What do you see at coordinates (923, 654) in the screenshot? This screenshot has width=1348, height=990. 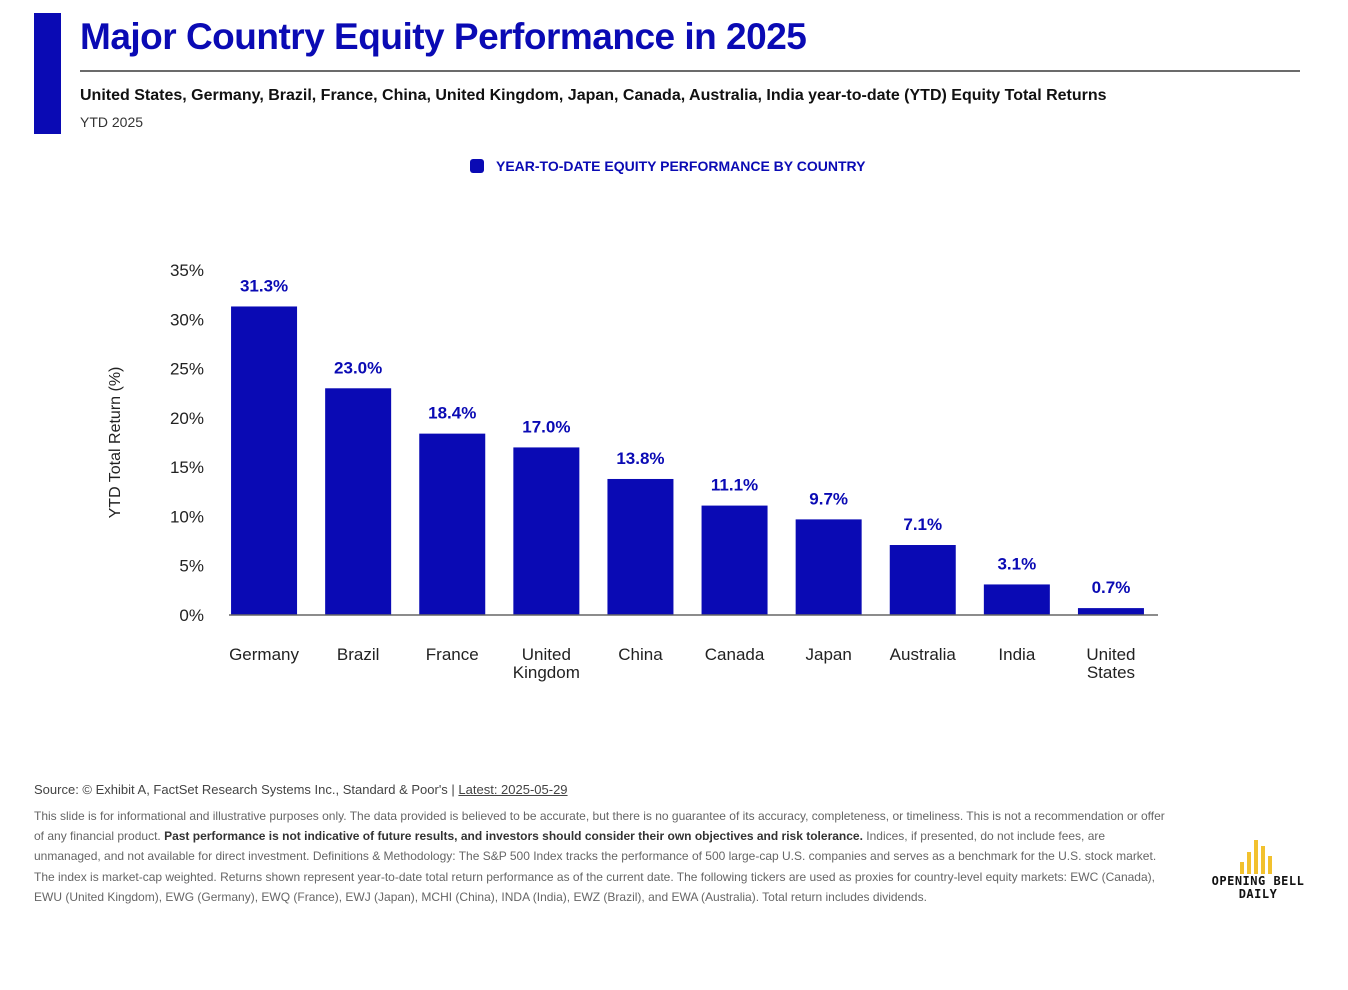 I see `x-tick-label: Australia` at bounding box center [923, 654].